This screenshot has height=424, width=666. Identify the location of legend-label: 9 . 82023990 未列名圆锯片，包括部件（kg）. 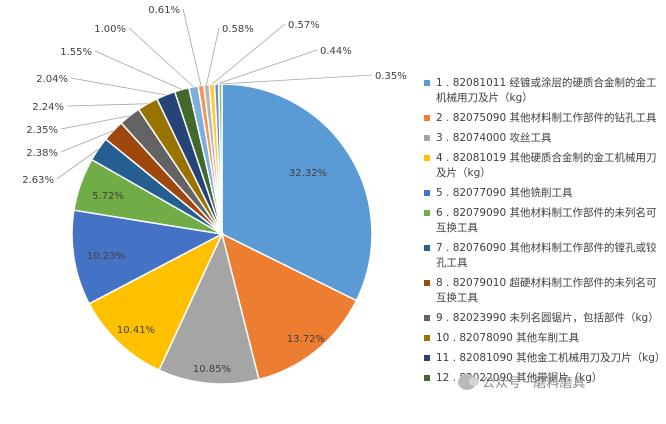
(547, 318).